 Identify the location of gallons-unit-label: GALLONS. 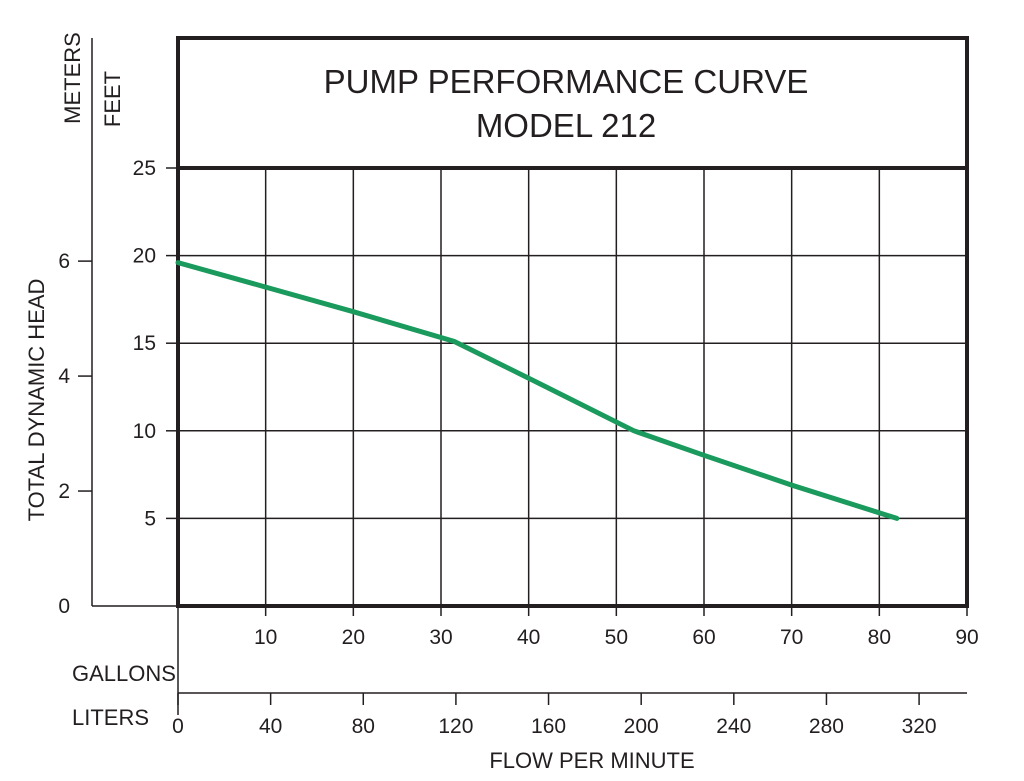
(124, 673).